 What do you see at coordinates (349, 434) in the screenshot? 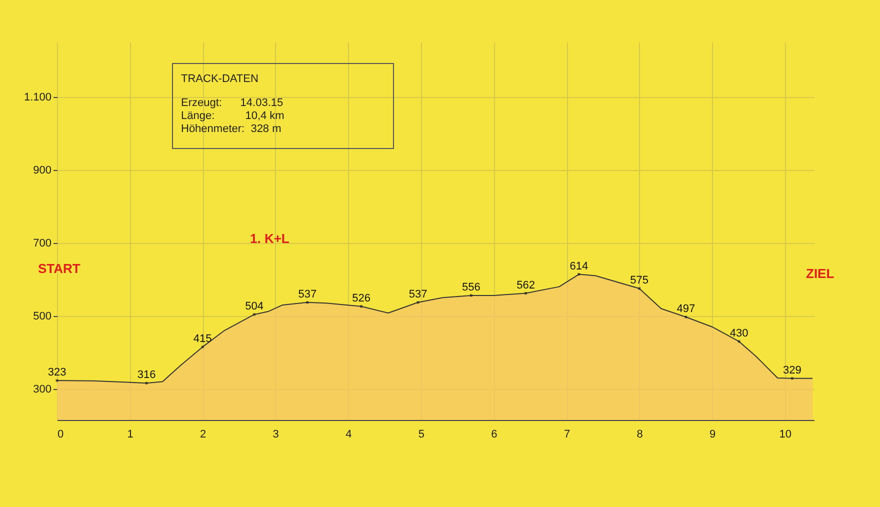
I see `x-tick-label: 4` at bounding box center [349, 434].